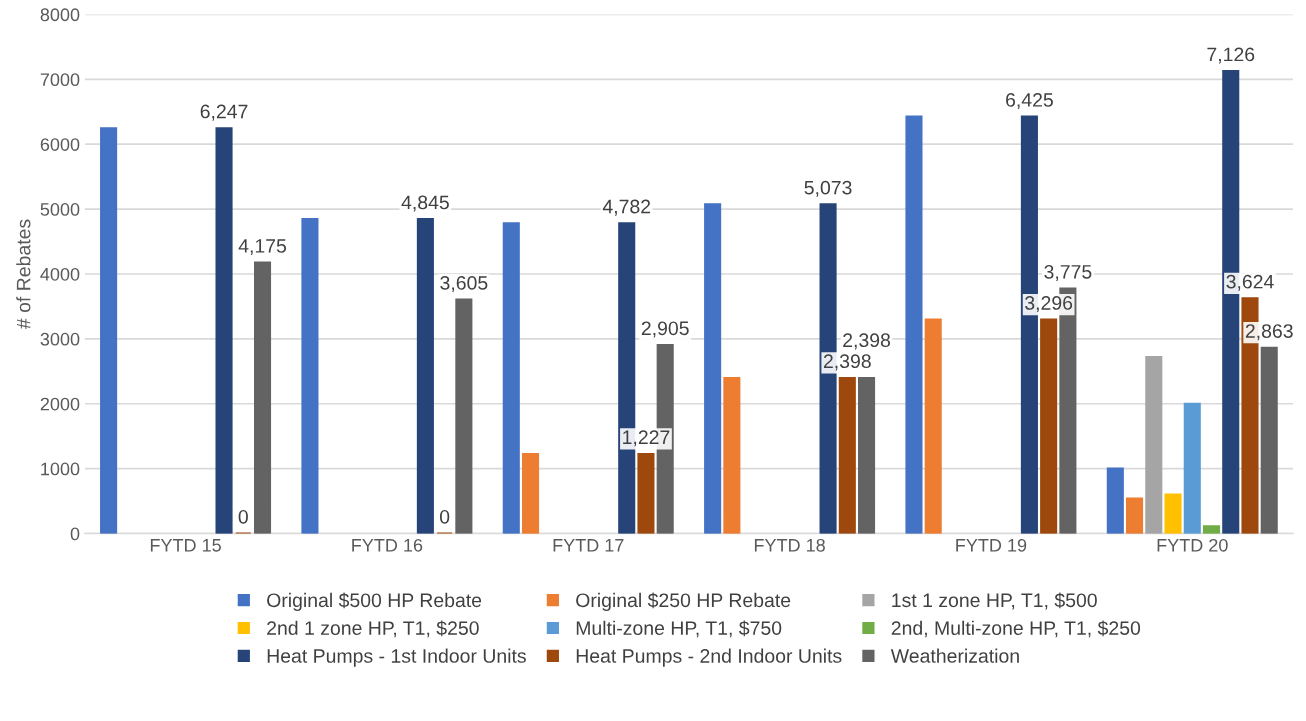 The image size is (1306, 721). What do you see at coordinates (828, 188) in the screenshot?
I see `data-label: 5,073` at bounding box center [828, 188].